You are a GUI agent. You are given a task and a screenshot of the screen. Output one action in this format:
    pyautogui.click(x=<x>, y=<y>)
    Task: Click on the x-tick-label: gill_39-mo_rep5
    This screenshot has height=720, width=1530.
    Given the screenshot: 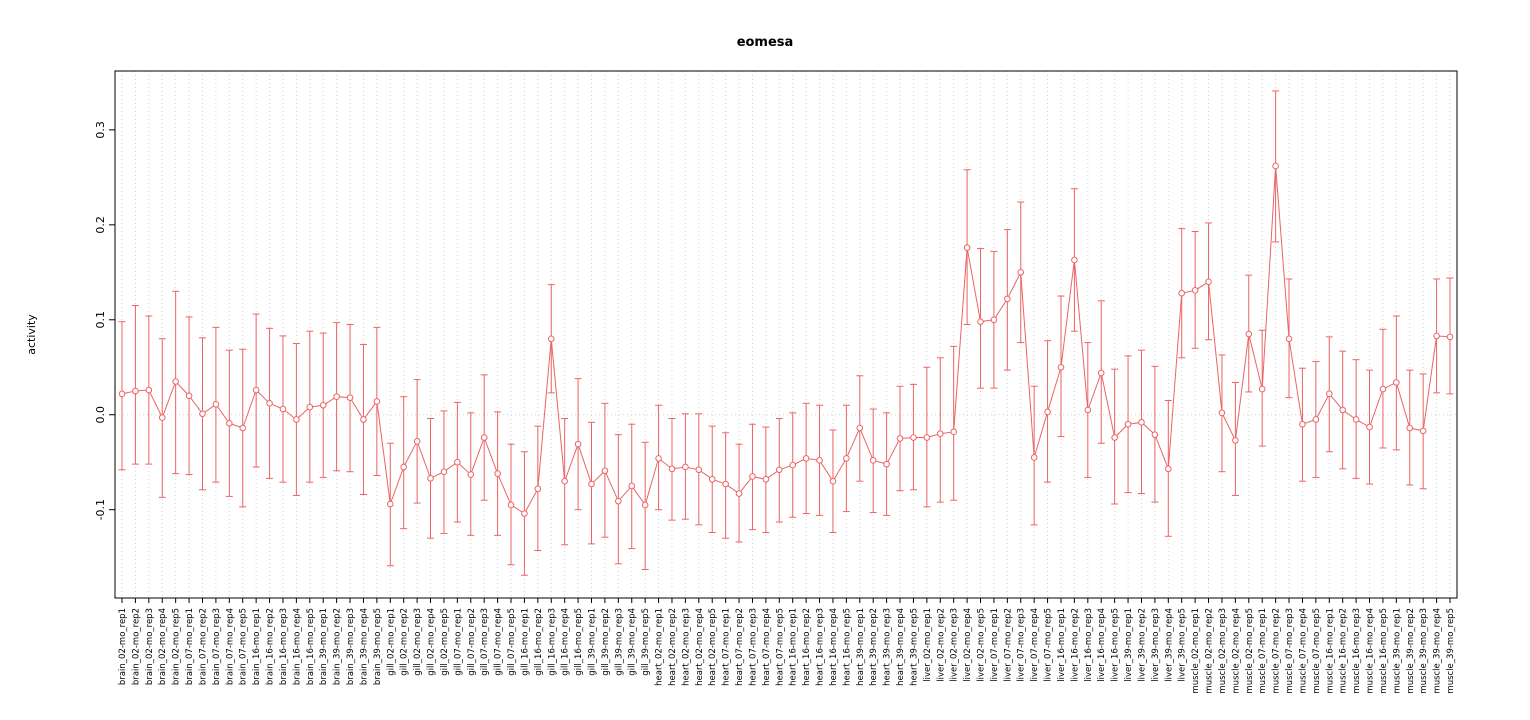 What is the action you would take?
    pyautogui.click(x=646, y=642)
    